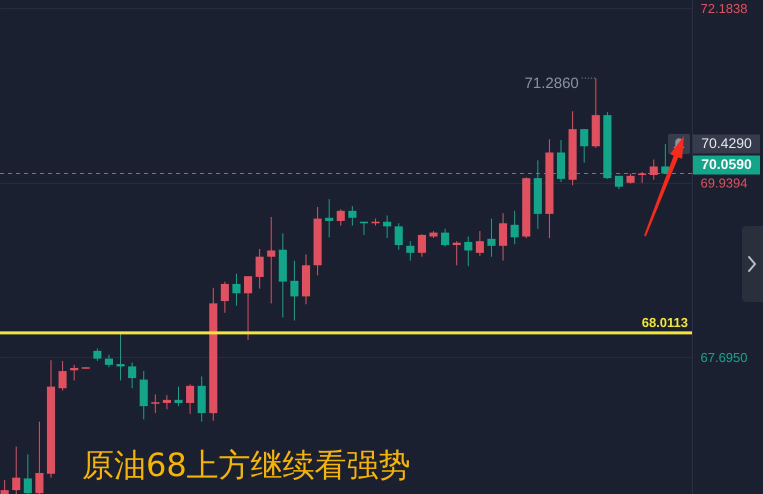  What do you see at coordinates (726, 164) in the screenshot?
I see `ref-line-label: 70.0590` at bounding box center [726, 164].